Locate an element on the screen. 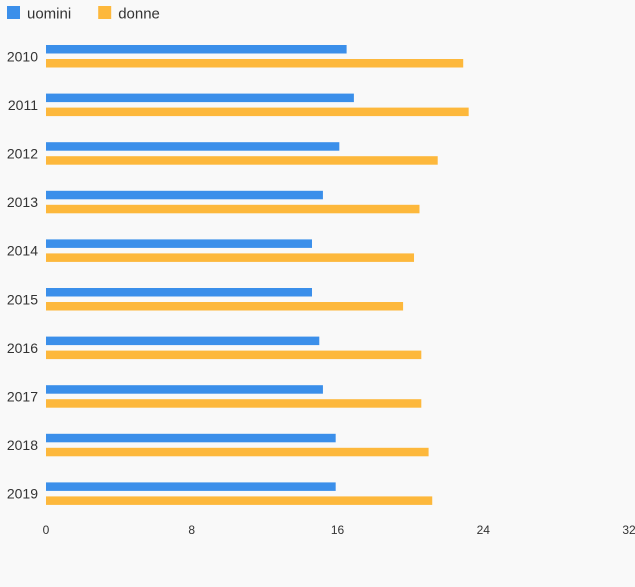 Image resolution: width=635 pixels, height=587 pixels. bar-uomini-2012 is located at coordinates (193, 146).